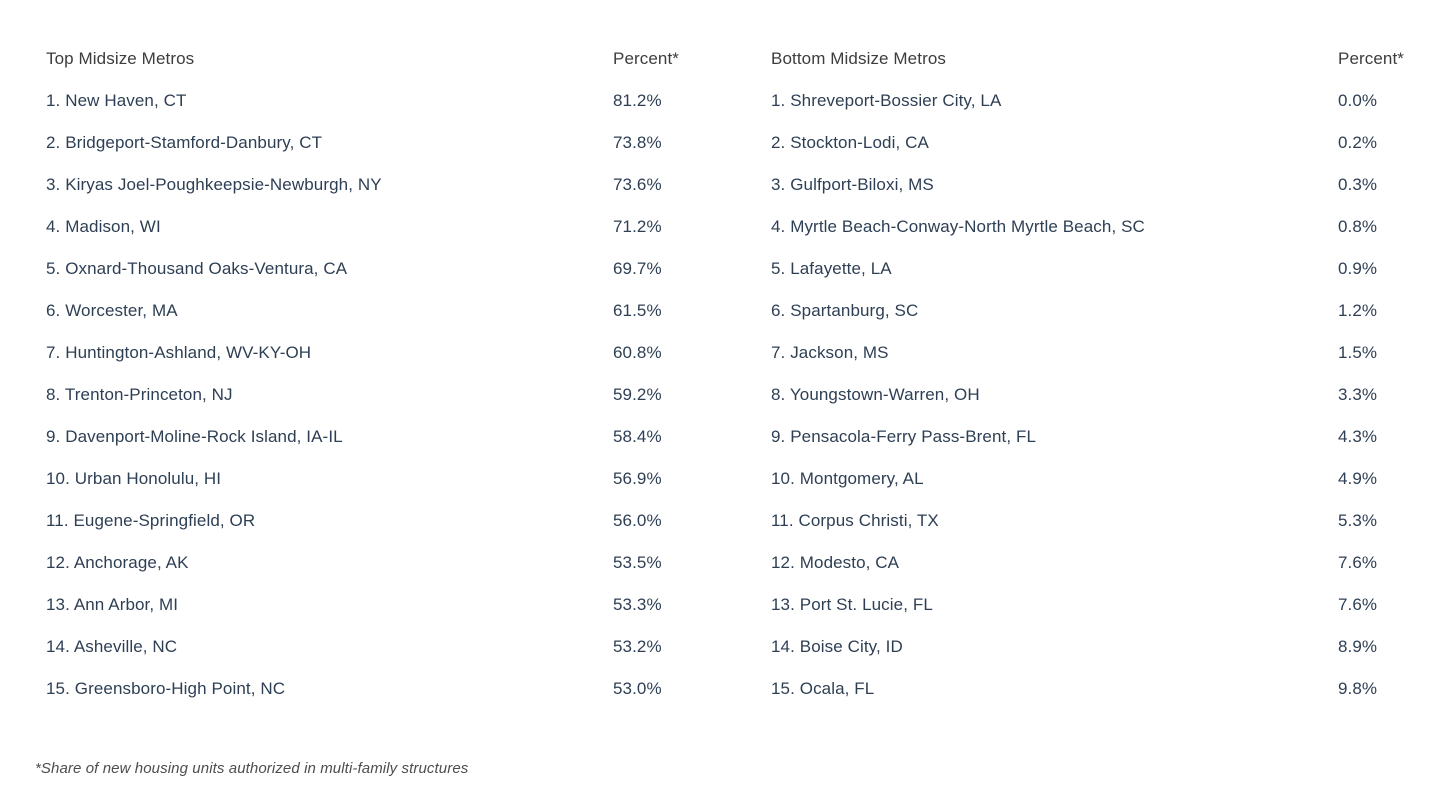 The image size is (1450, 800). What do you see at coordinates (1358, 268) in the screenshot?
I see `percent-value: 0.9%` at bounding box center [1358, 268].